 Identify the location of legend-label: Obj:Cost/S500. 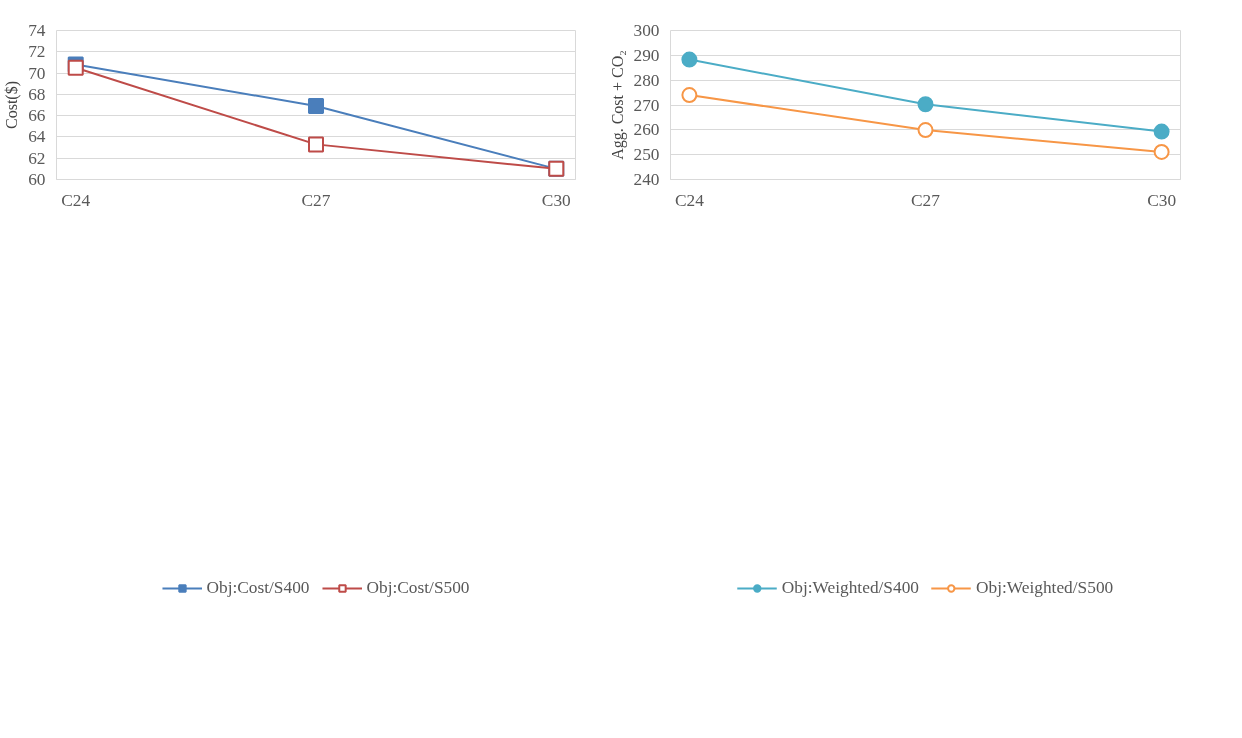
(418, 588).